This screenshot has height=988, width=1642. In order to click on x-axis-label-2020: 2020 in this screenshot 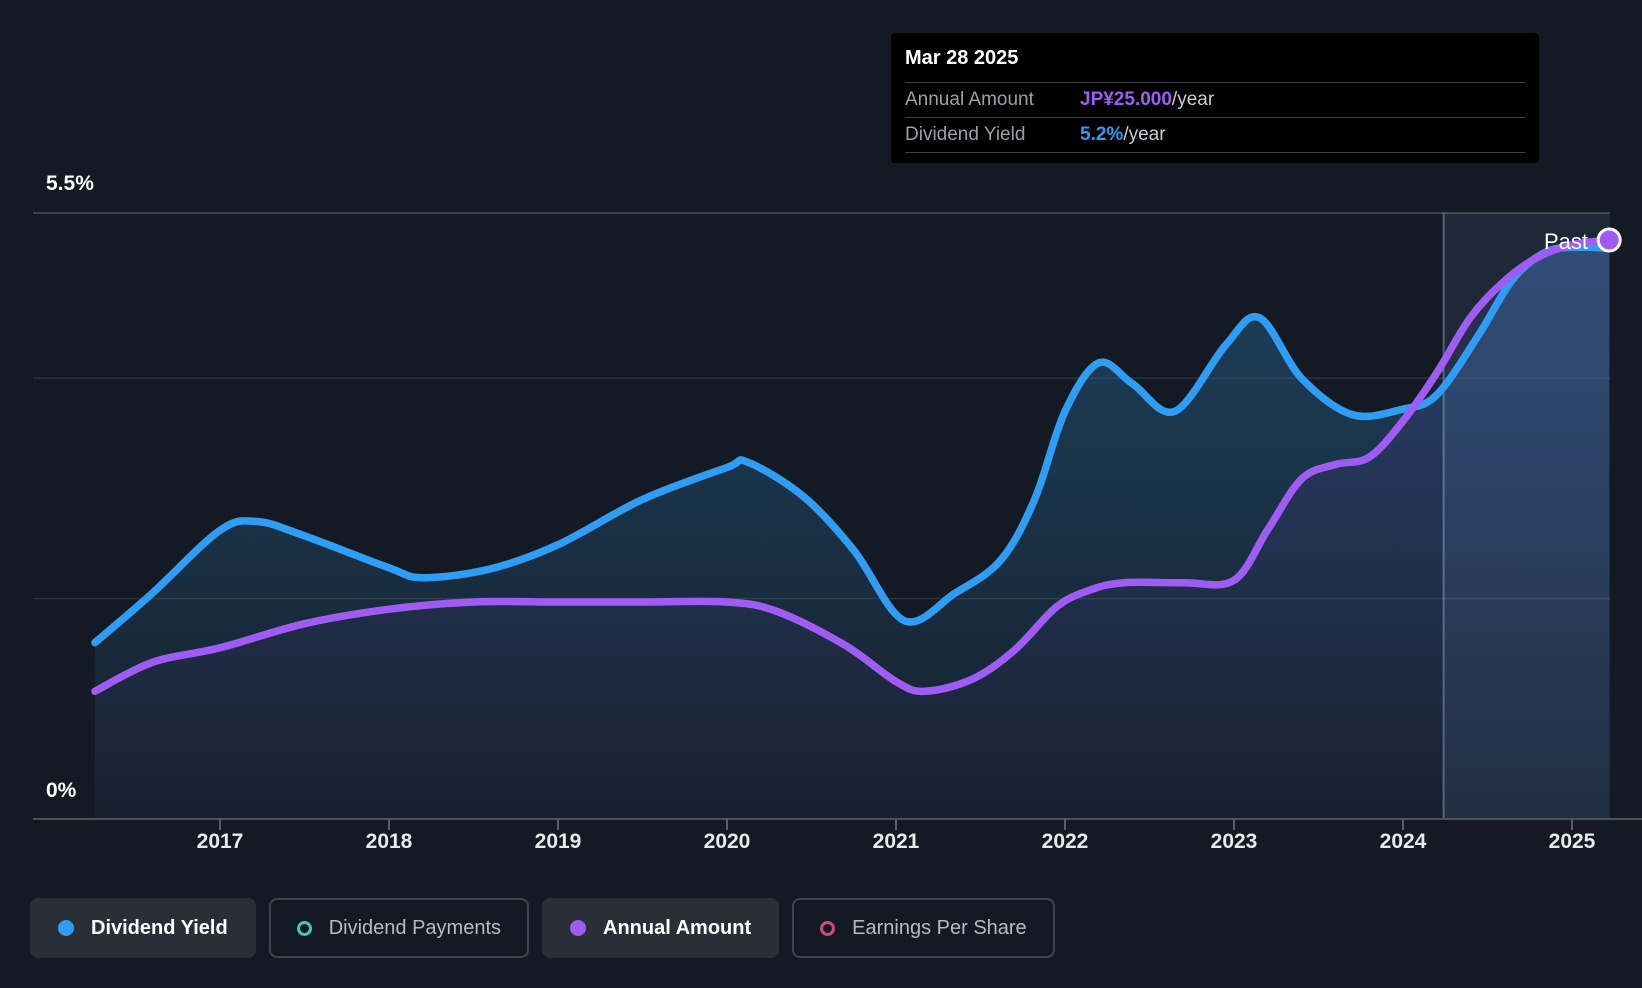, I will do `click(727, 841)`.